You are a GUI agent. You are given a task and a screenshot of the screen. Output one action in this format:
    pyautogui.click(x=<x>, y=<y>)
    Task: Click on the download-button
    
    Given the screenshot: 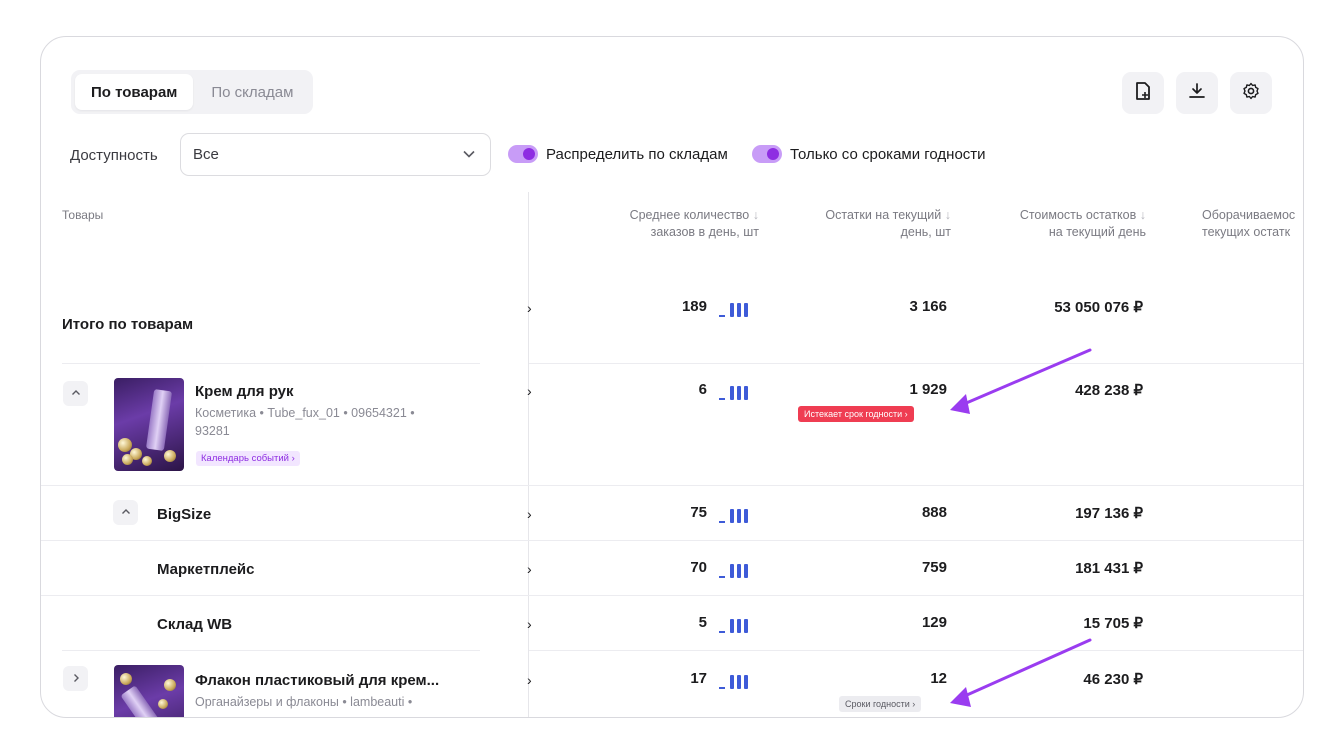 What is the action you would take?
    pyautogui.click(x=1197, y=93)
    